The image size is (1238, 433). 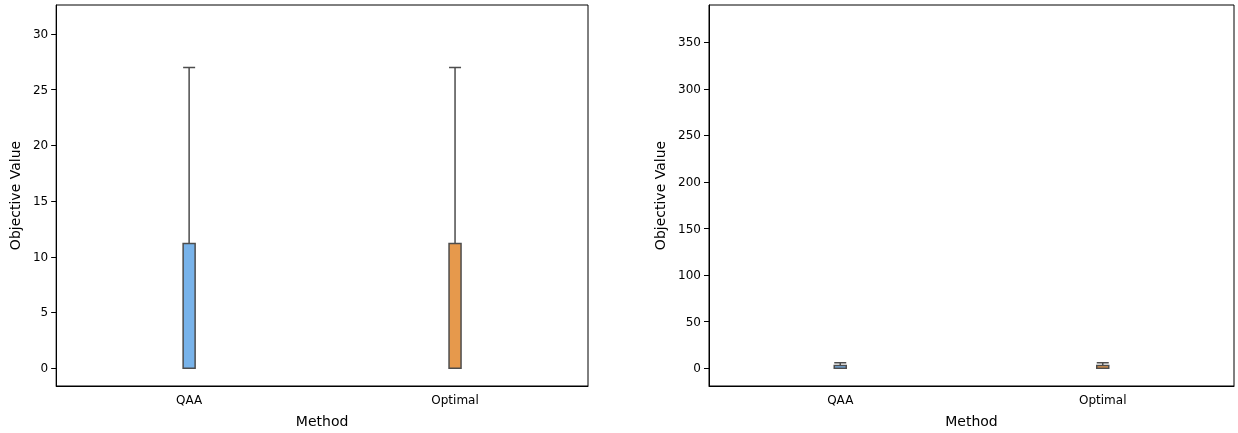 What do you see at coordinates (40, 201) in the screenshot?
I see `y-tick-label: 15` at bounding box center [40, 201].